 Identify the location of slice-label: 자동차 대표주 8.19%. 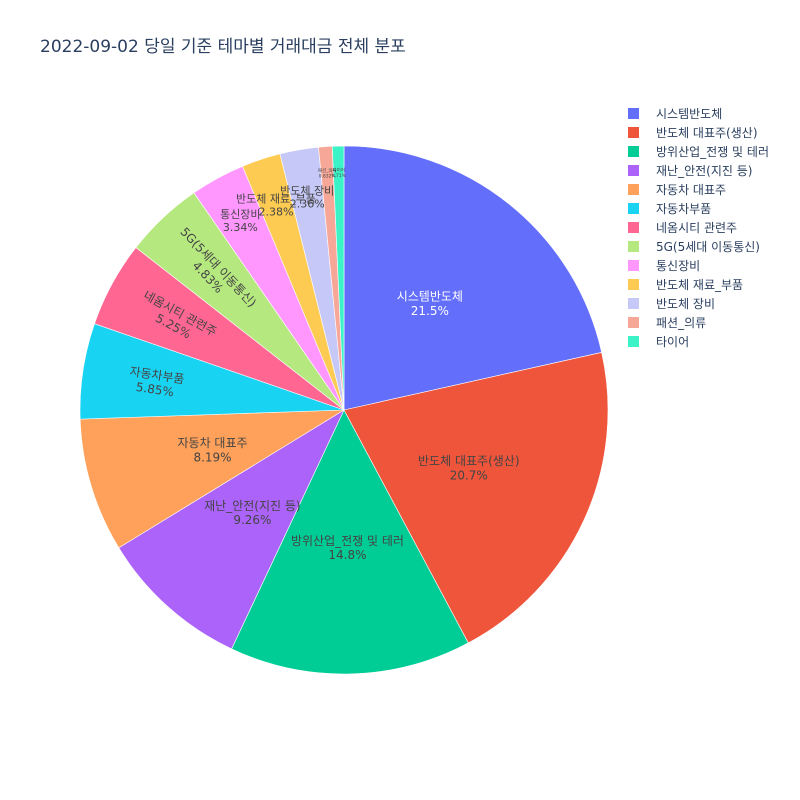
(212, 450).